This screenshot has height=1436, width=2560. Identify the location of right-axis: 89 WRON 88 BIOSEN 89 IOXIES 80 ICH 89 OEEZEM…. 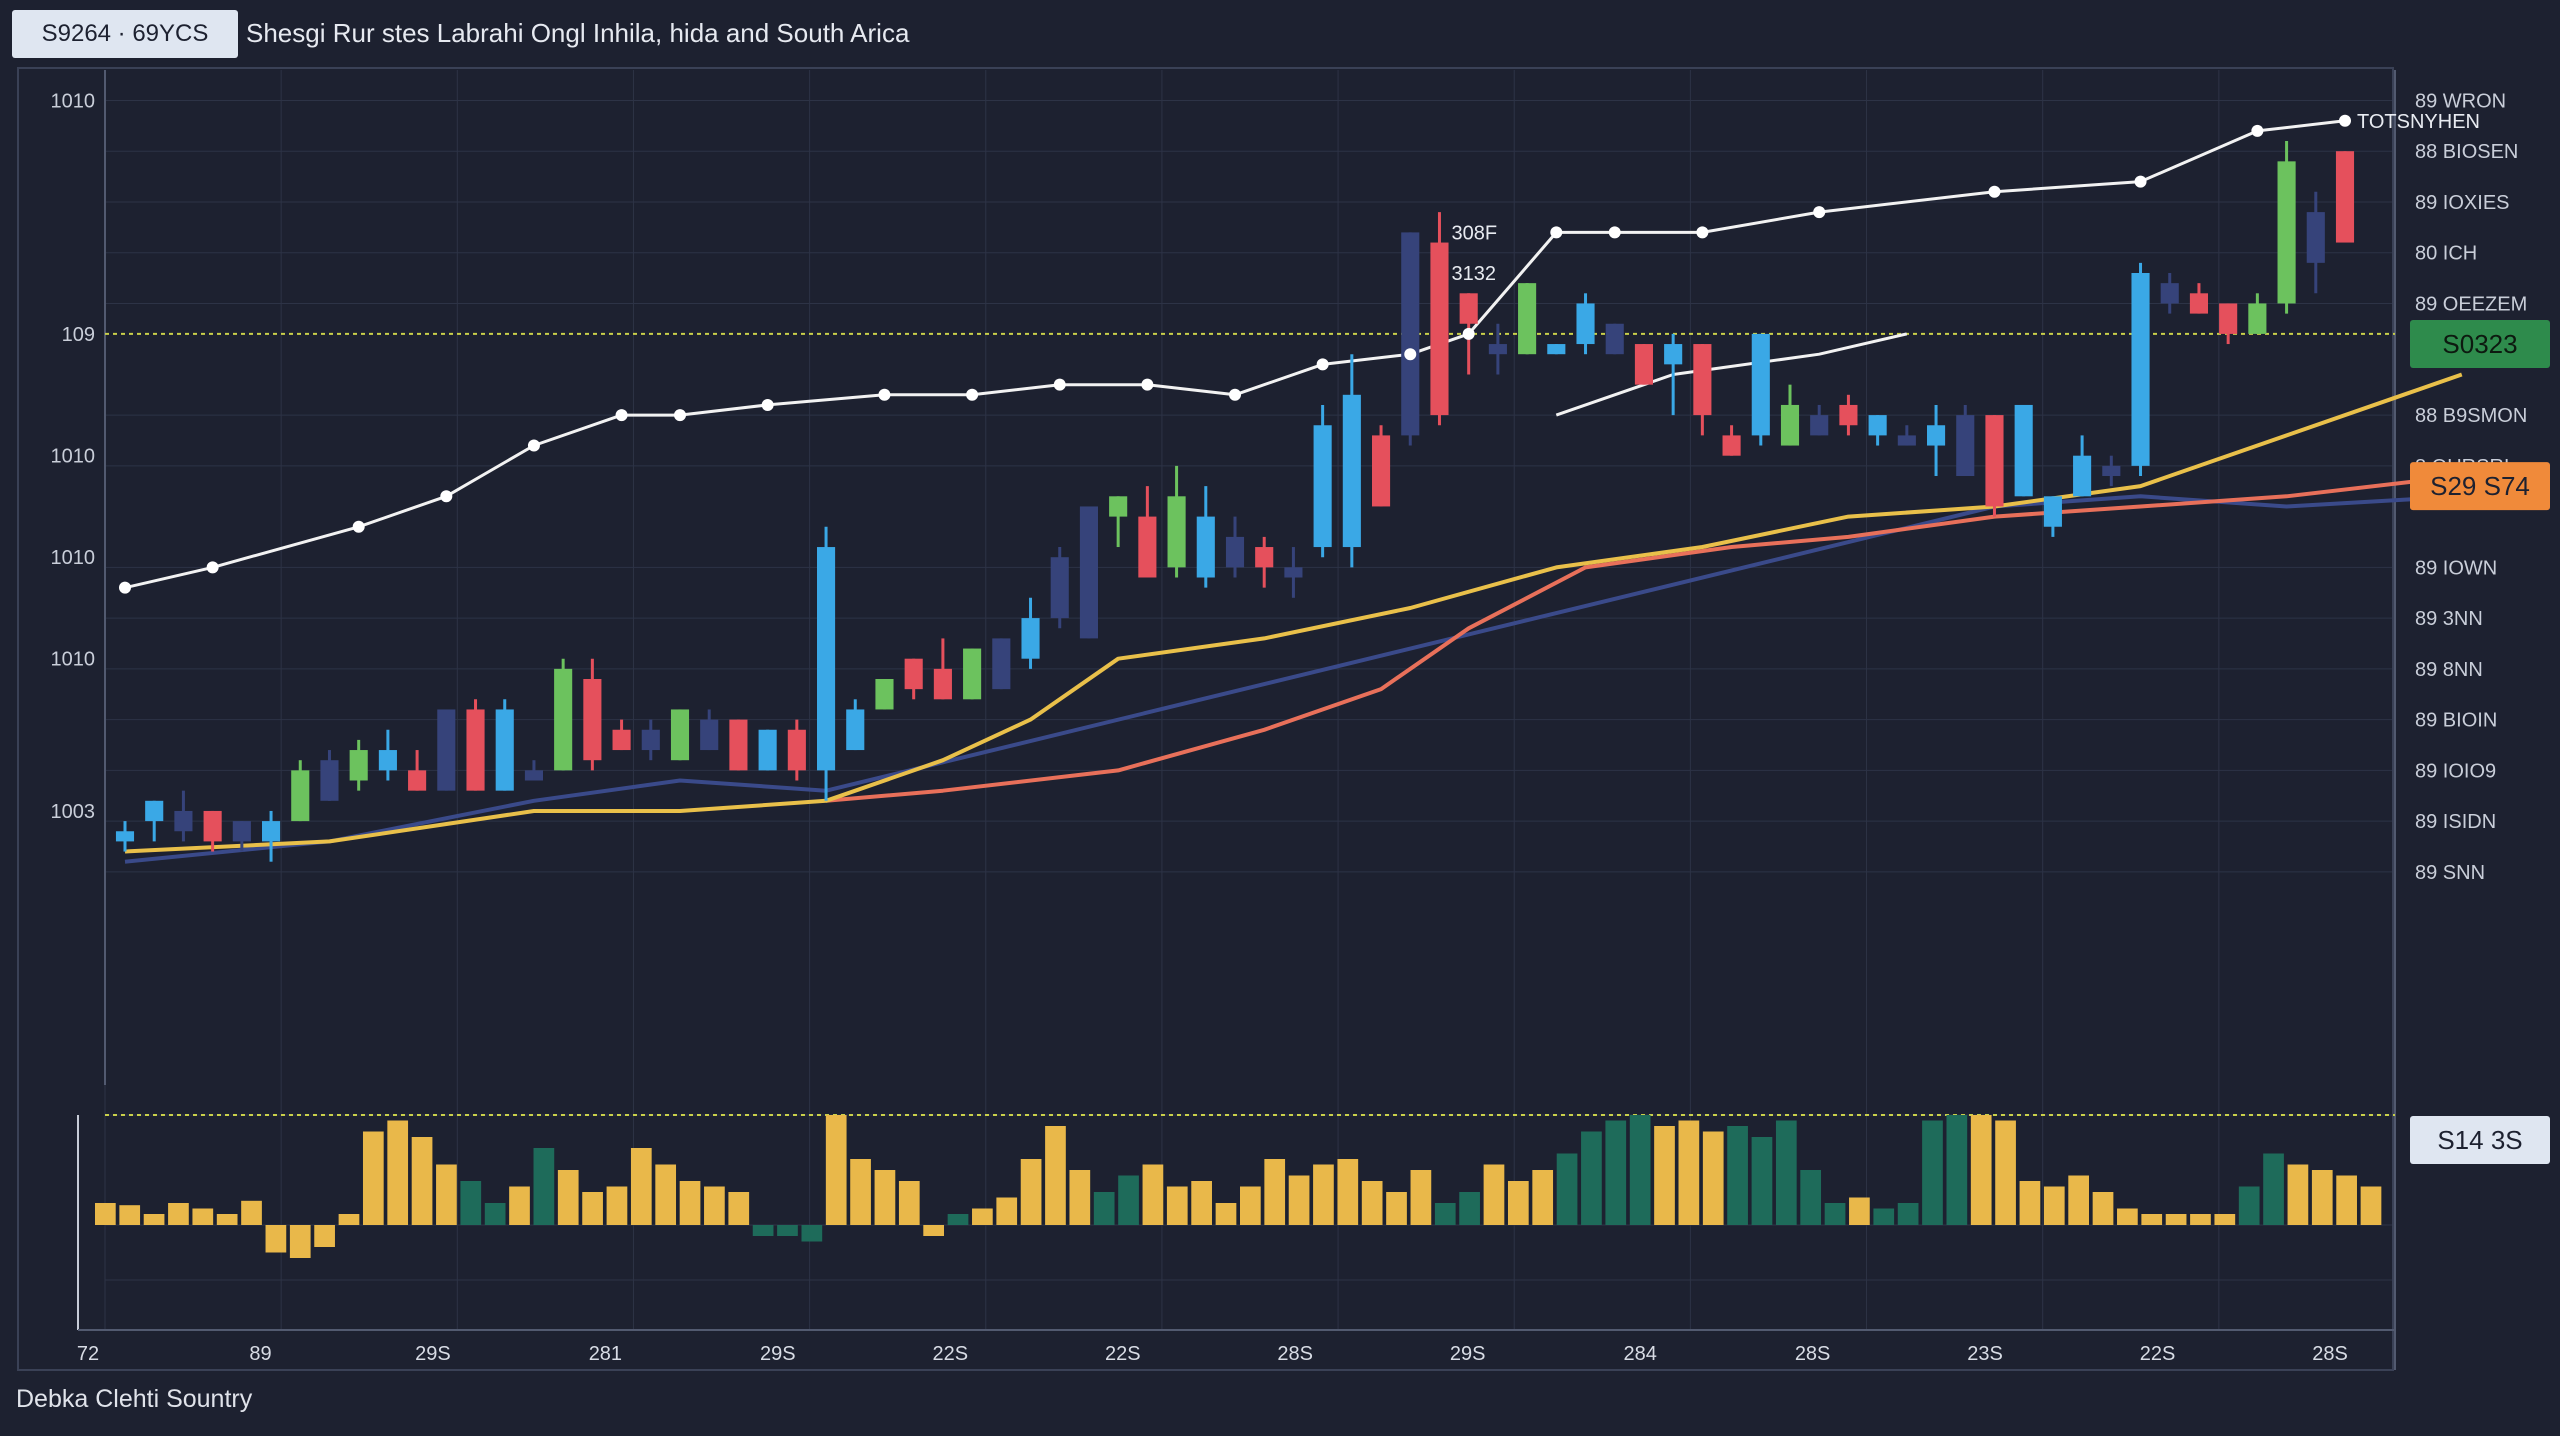
(2471, 486).